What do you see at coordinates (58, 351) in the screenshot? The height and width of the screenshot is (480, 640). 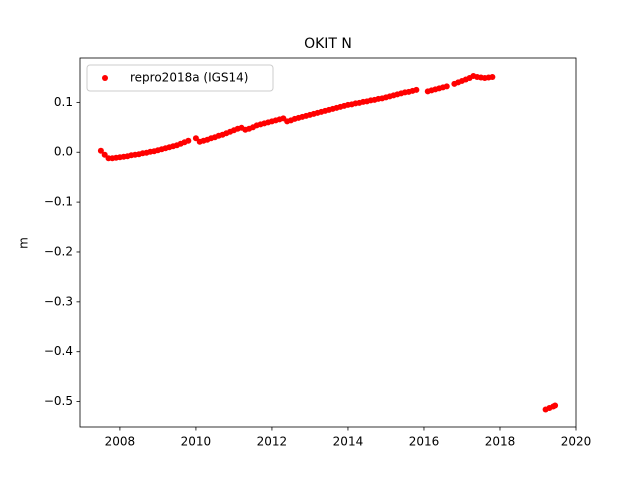 I see `y-tick-label: −0.4` at bounding box center [58, 351].